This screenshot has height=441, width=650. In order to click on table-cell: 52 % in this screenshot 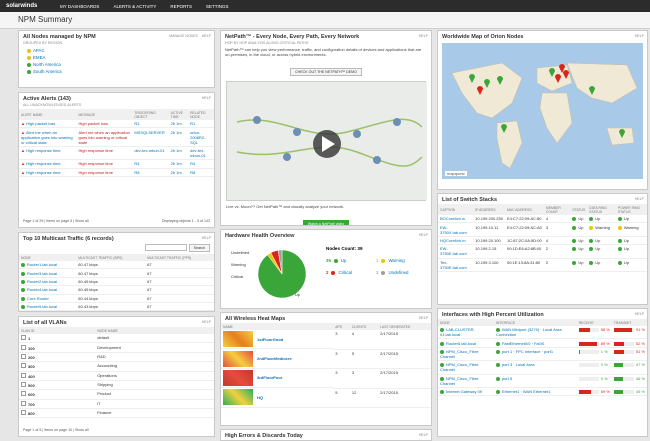, I will do `click(629, 343)`.